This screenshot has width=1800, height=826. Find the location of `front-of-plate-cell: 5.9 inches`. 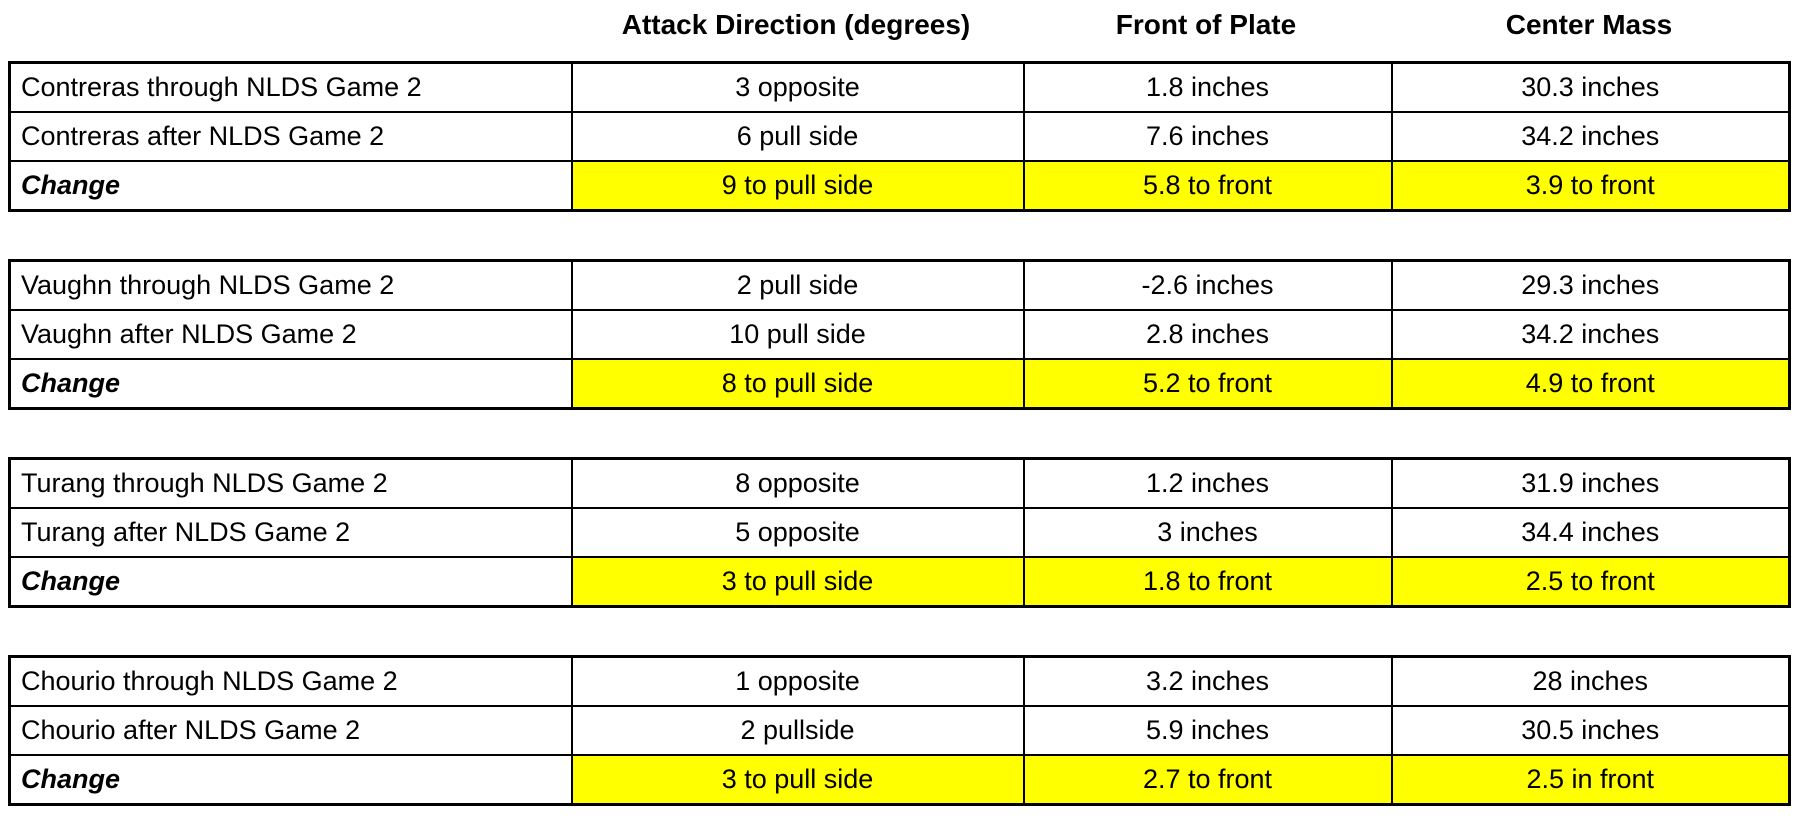

front-of-plate-cell: 5.9 inches is located at coordinates (1207, 730).